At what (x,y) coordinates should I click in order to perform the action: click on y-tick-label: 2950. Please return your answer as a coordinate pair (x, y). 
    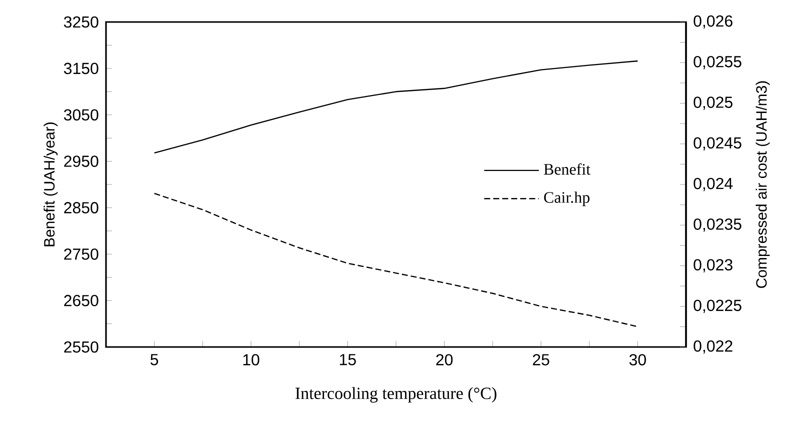
    Looking at the image, I should click on (81, 161).